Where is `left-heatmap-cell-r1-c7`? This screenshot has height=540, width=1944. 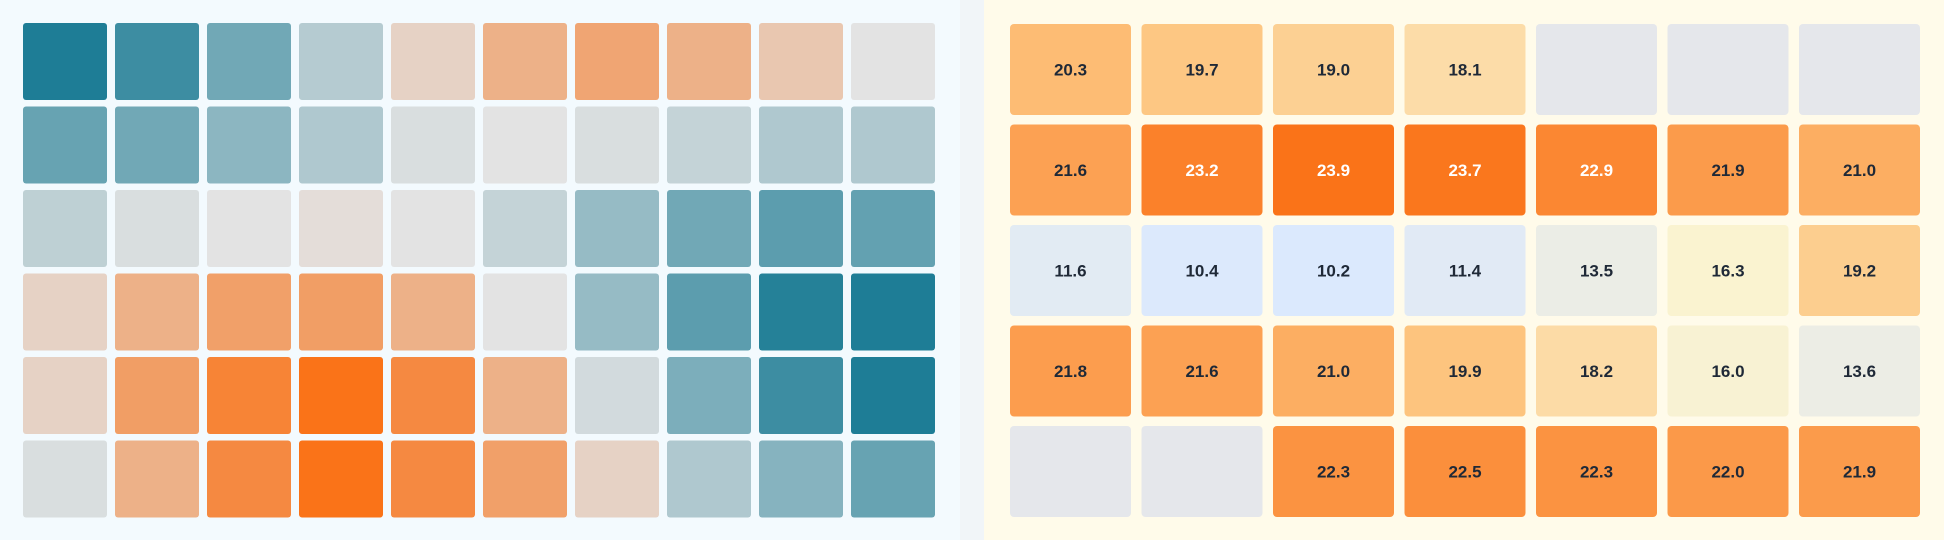 left-heatmap-cell-r1-c7 is located at coordinates (709, 145).